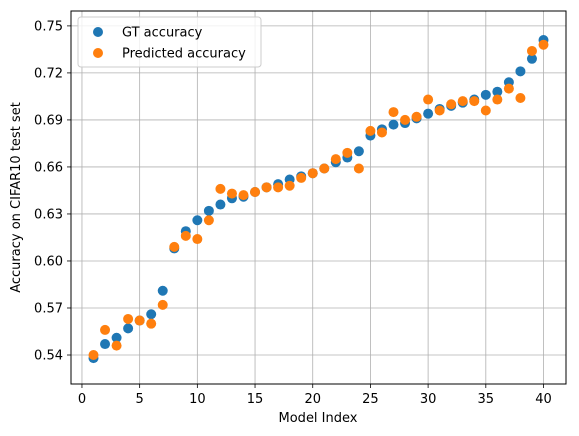 The width and height of the screenshot is (579, 436). Describe the element at coordinates (98, 53) in the screenshot. I see `legend-marker-predicted-accuracy` at that location.